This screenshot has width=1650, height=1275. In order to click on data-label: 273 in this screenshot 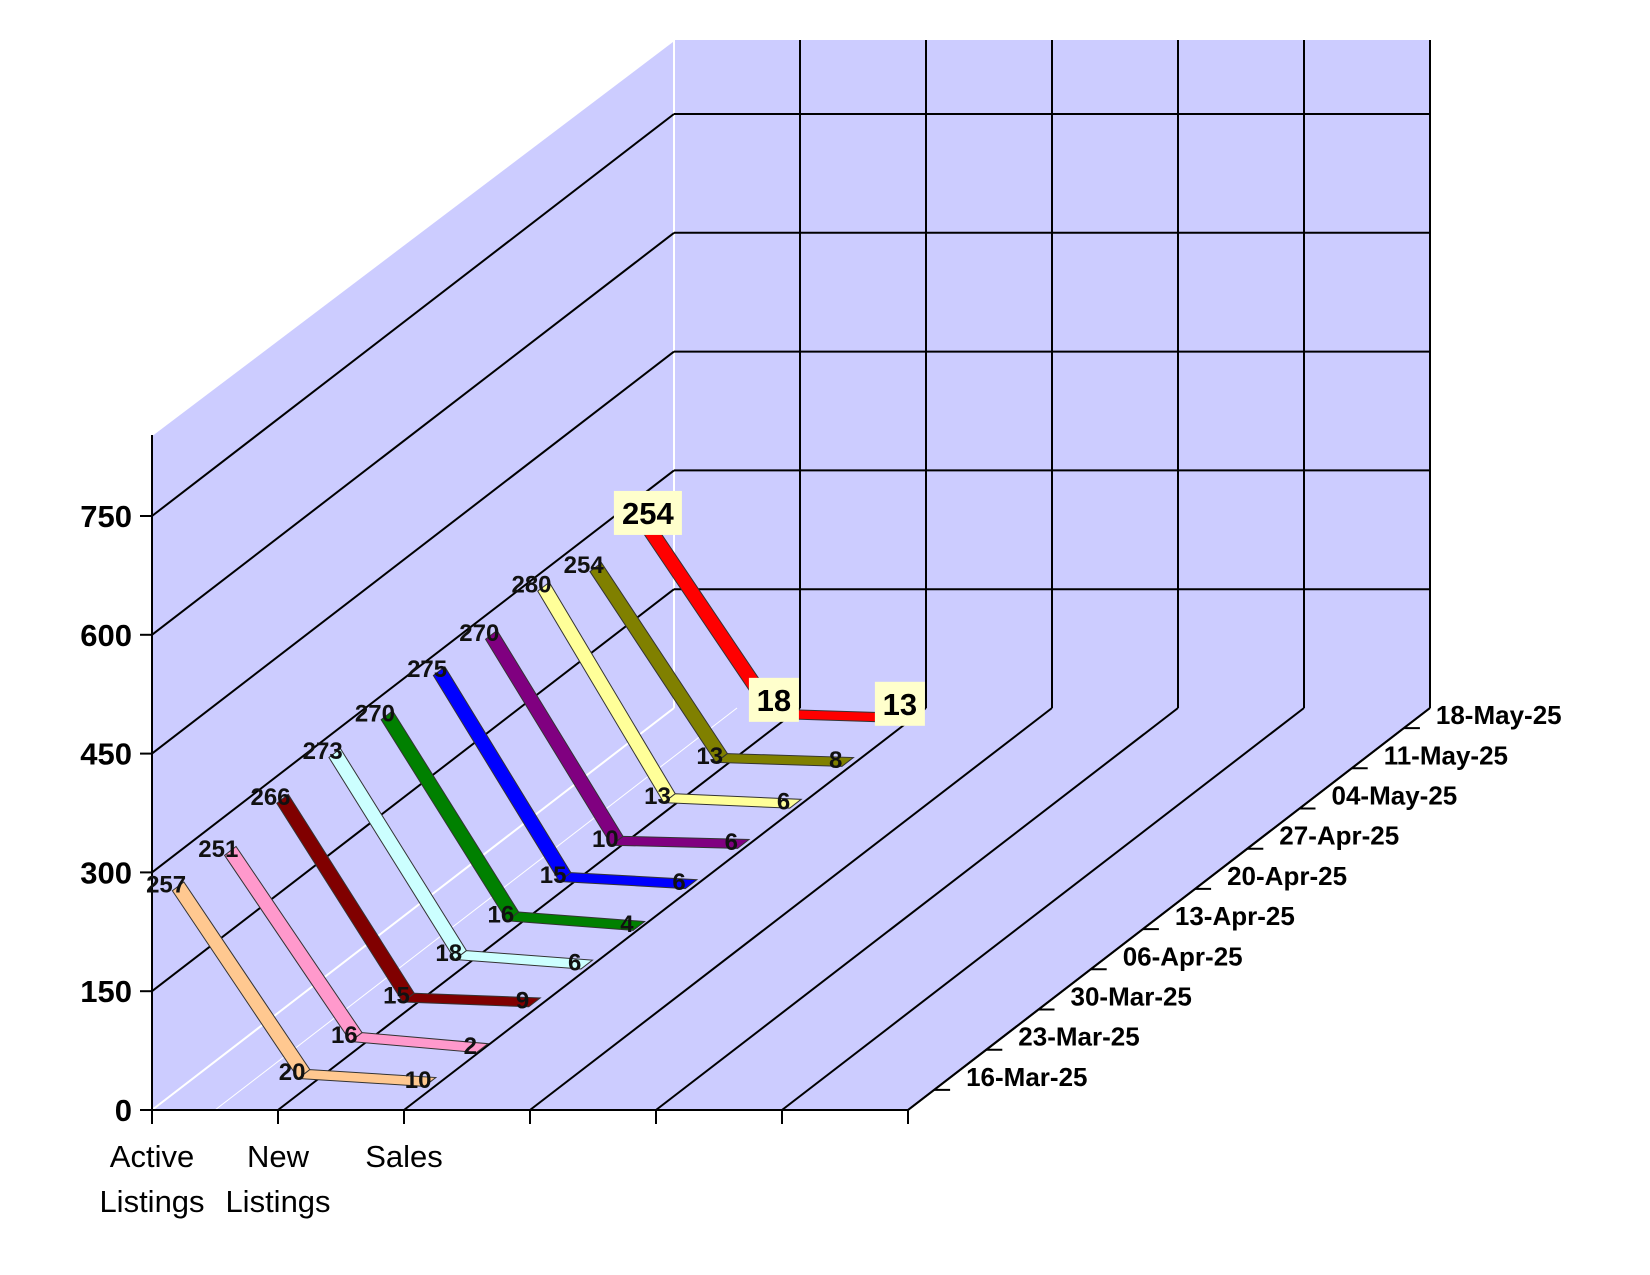, I will do `click(323, 751)`.